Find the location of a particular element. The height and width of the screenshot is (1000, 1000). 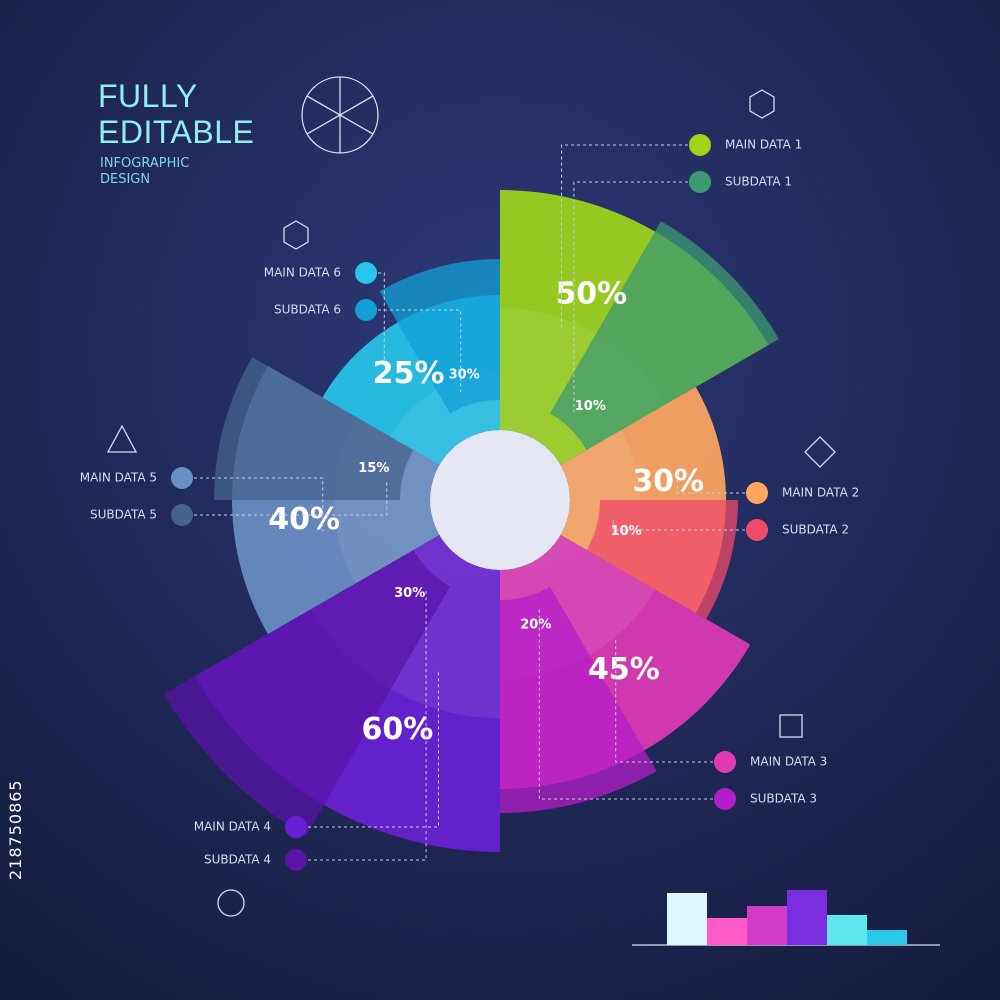

main-value-label: 30% is located at coordinates (668, 481).